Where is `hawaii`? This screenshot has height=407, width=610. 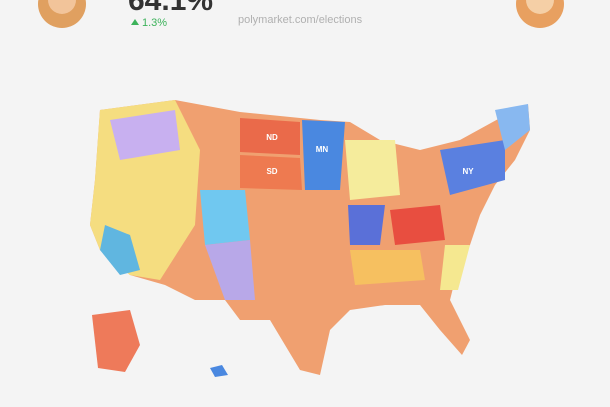 hawaii is located at coordinates (219, 371).